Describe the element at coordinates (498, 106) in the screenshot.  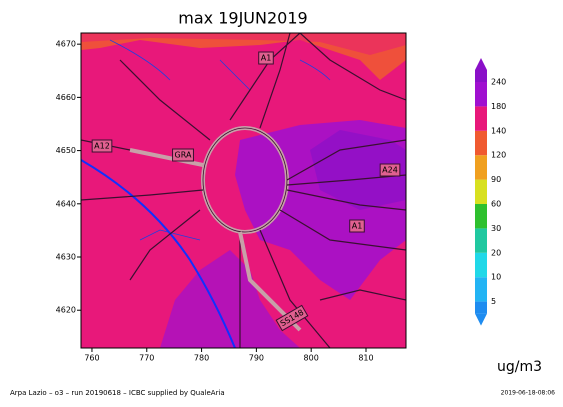
I see `colorbar-label: 180` at that location.